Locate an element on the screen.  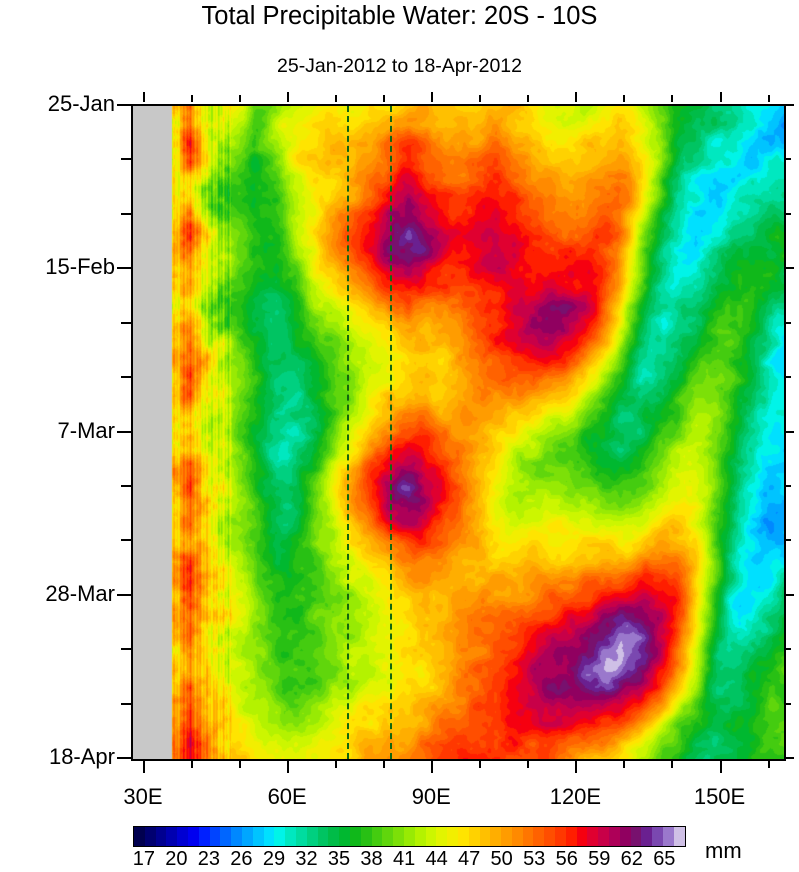
y-axis-tick-label: 28-Mar is located at coordinates (80, 593).